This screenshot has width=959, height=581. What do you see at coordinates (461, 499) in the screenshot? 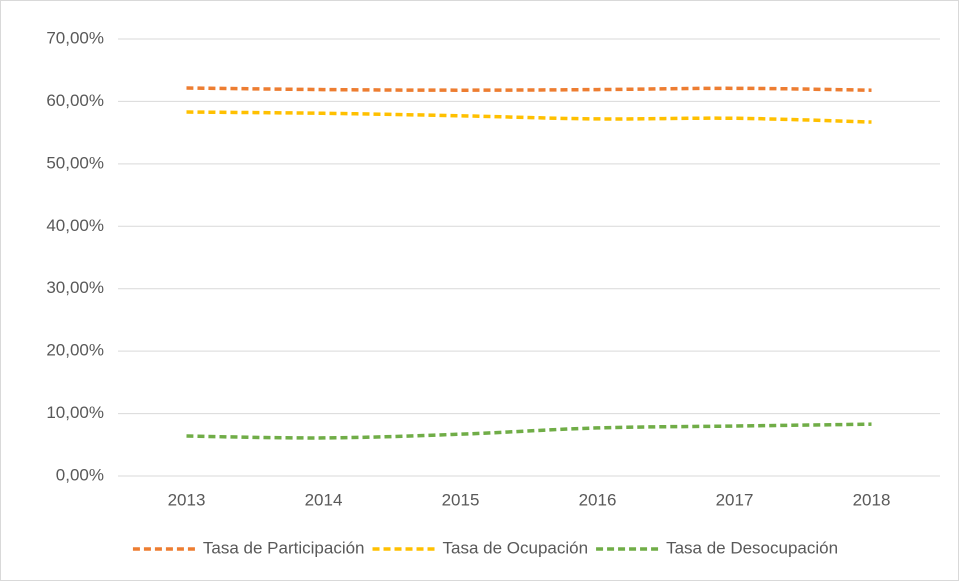
I see `x-tick-label: 2015` at bounding box center [461, 499].